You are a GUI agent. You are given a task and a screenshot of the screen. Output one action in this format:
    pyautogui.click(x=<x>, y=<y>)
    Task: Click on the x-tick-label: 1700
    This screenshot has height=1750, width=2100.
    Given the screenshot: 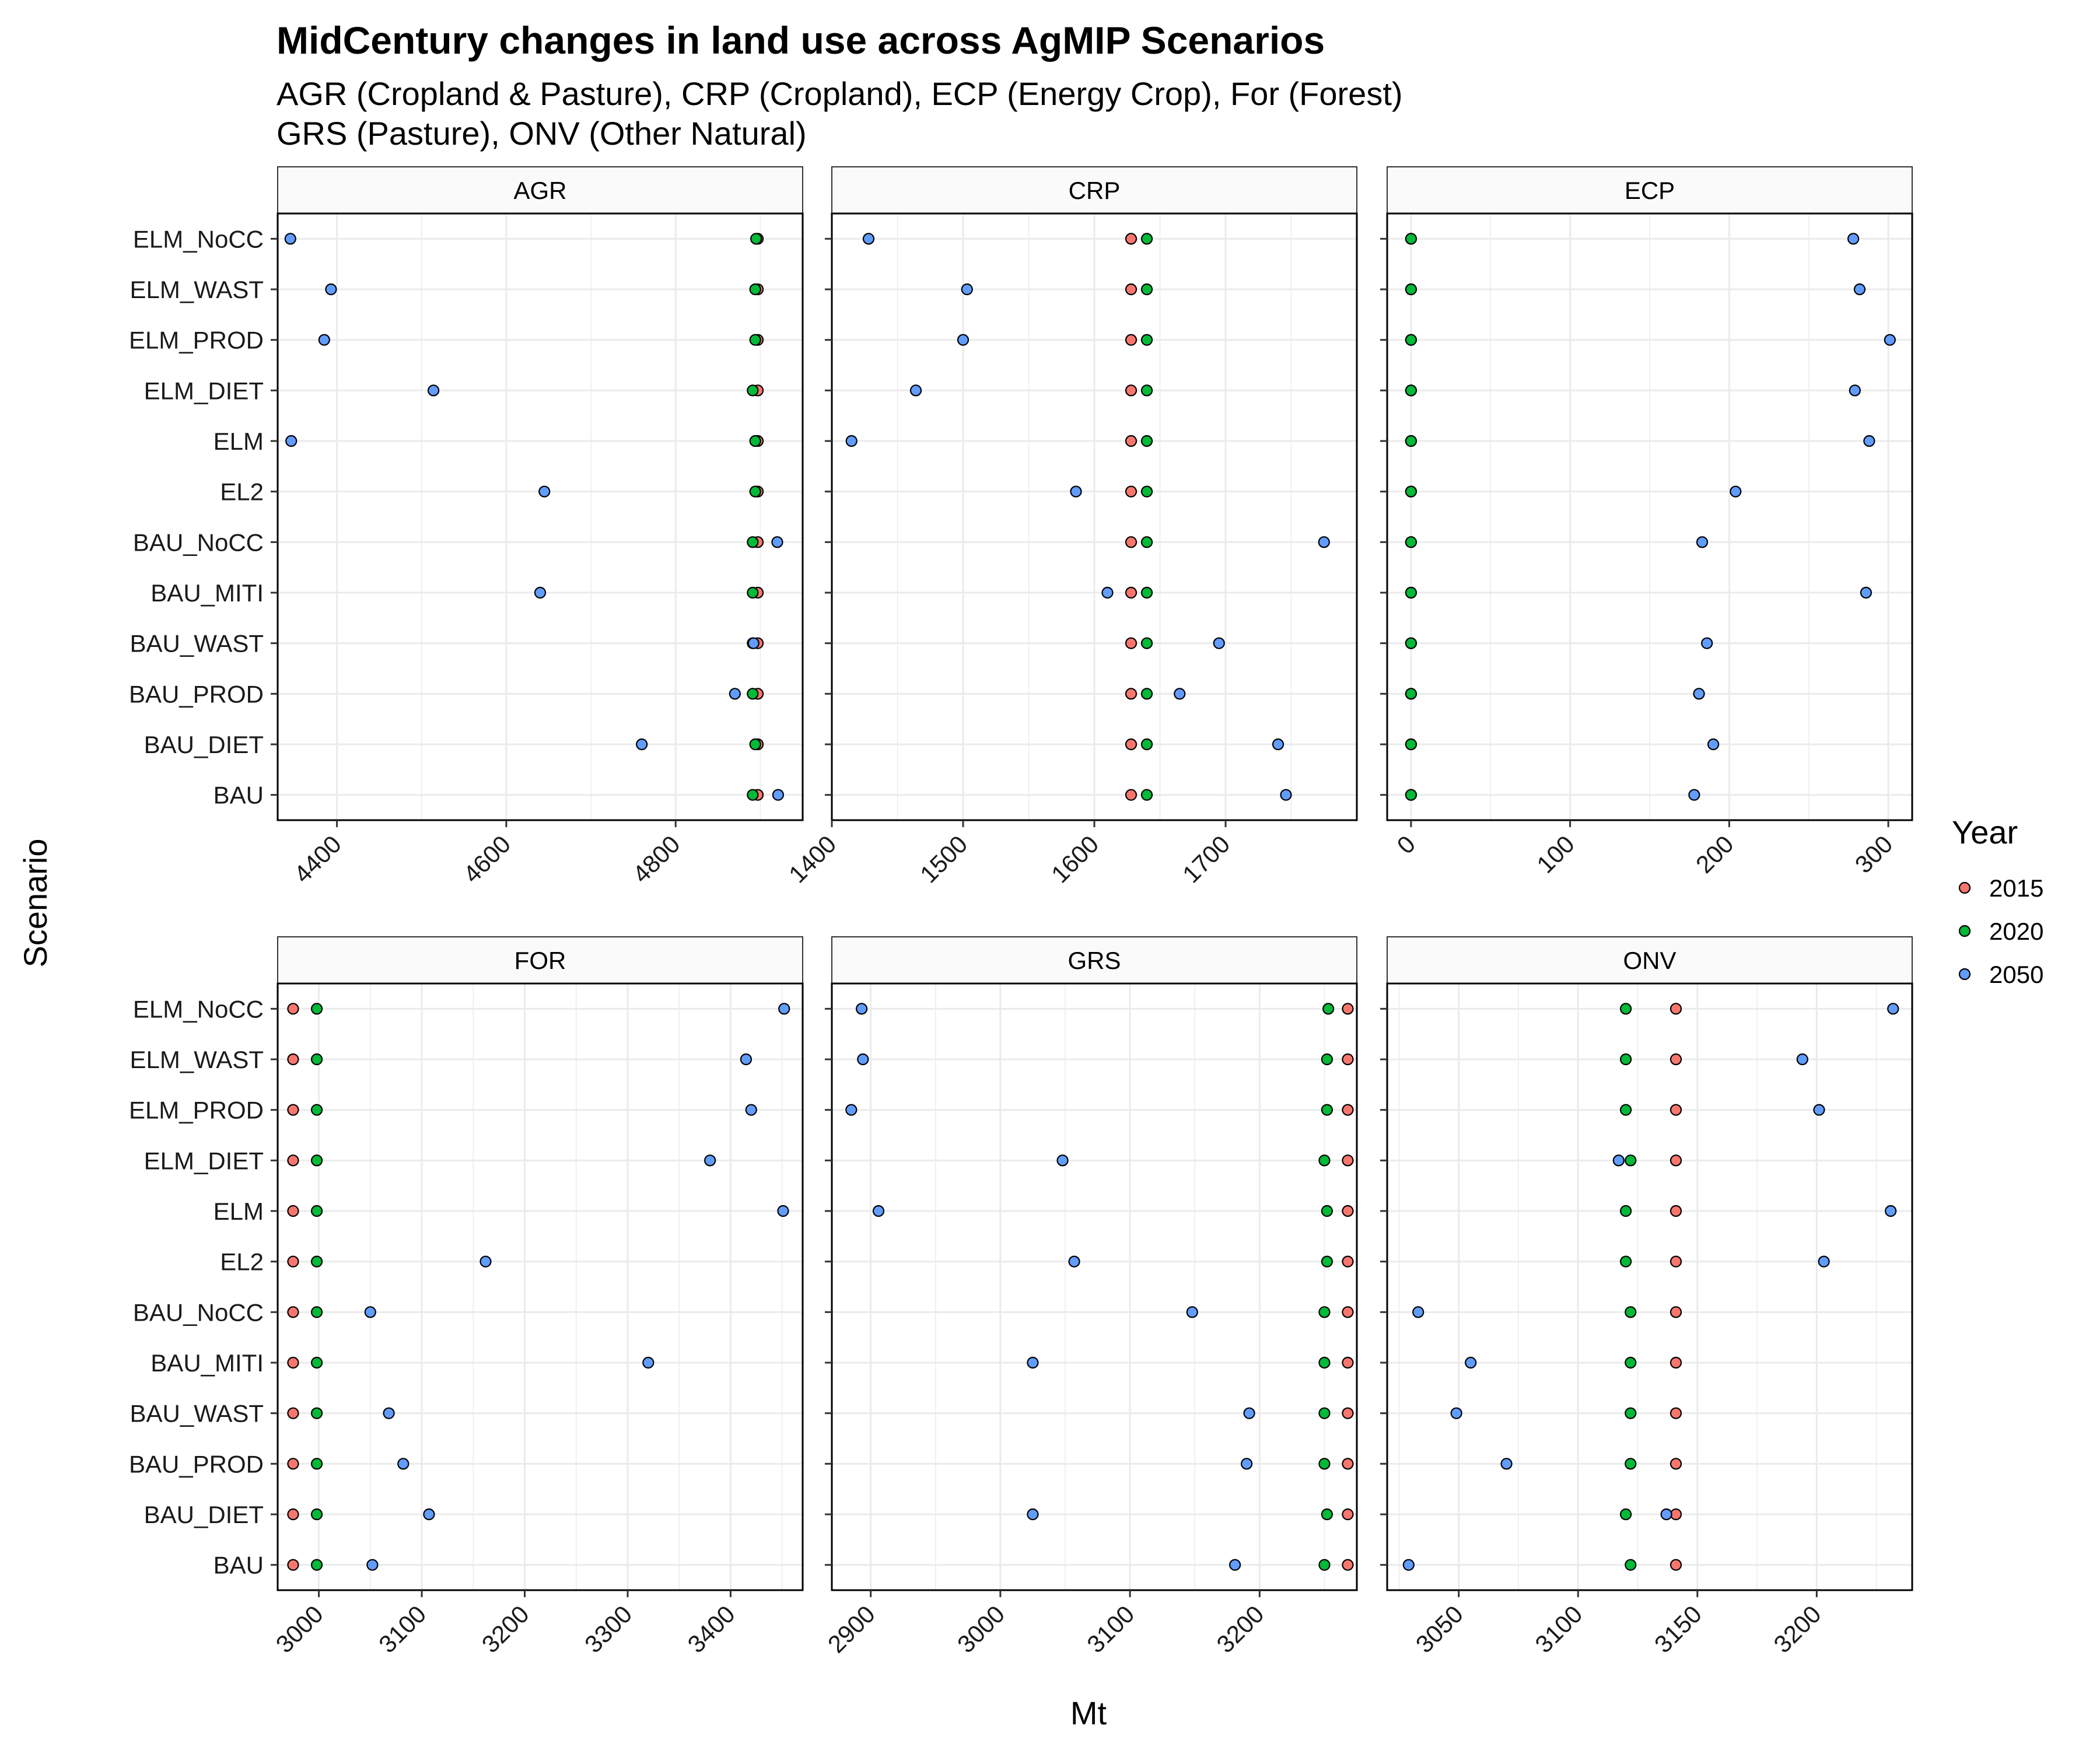 What is the action you would take?
    pyautogui.click(x=1206, y=859)
    